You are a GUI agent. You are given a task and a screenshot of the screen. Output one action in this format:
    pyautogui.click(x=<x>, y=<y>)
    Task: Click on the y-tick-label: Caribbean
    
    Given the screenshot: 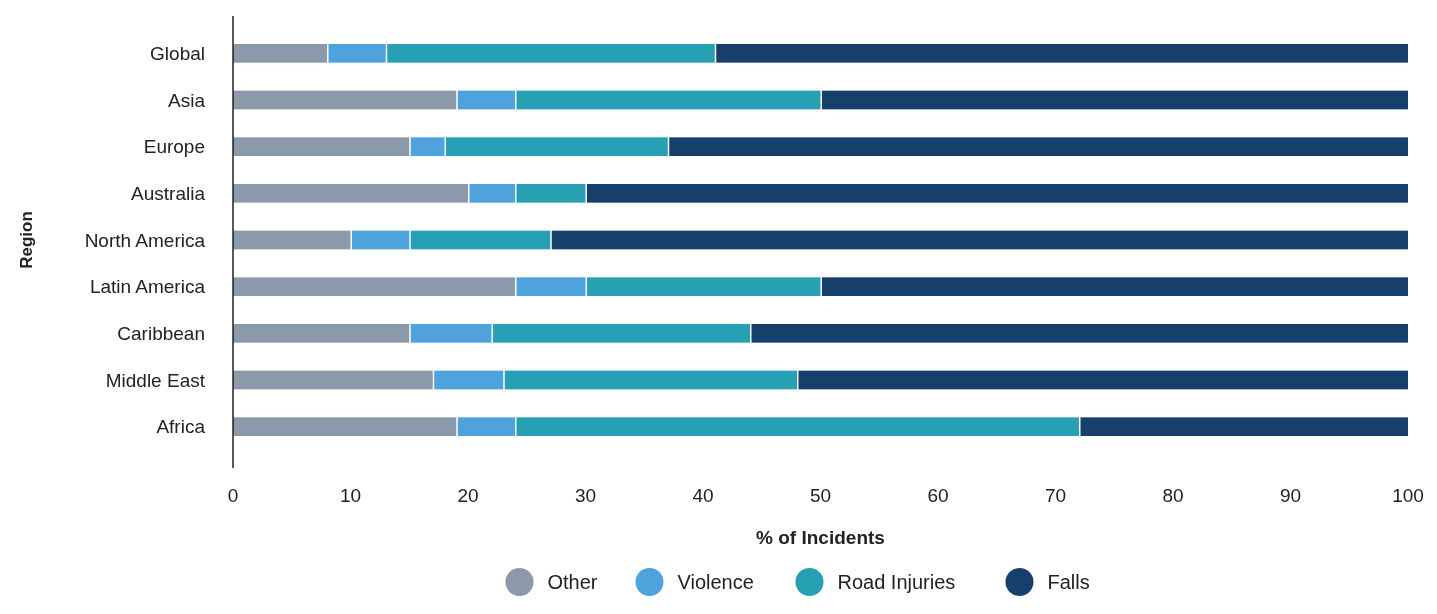 What is the action you would take?
    pyautogui.click(x=161, y=333)
    